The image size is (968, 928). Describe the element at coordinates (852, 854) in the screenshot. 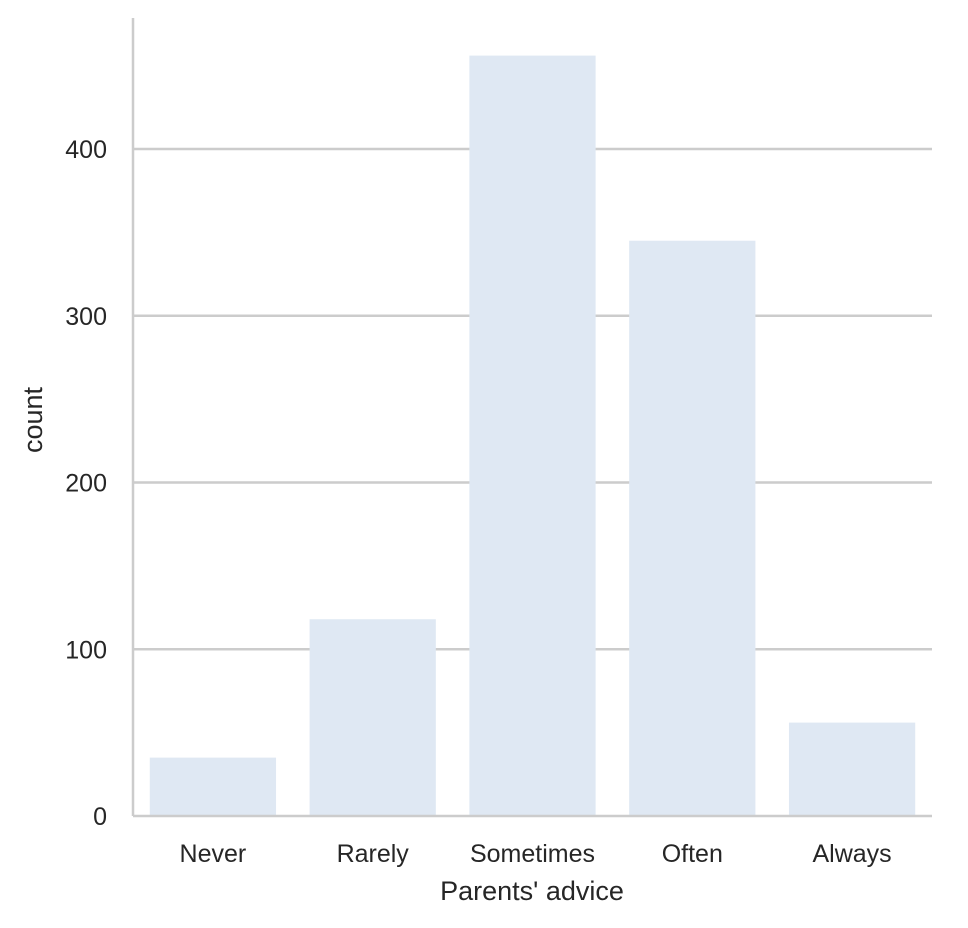

I see `x-tick-label: Always` at that location.